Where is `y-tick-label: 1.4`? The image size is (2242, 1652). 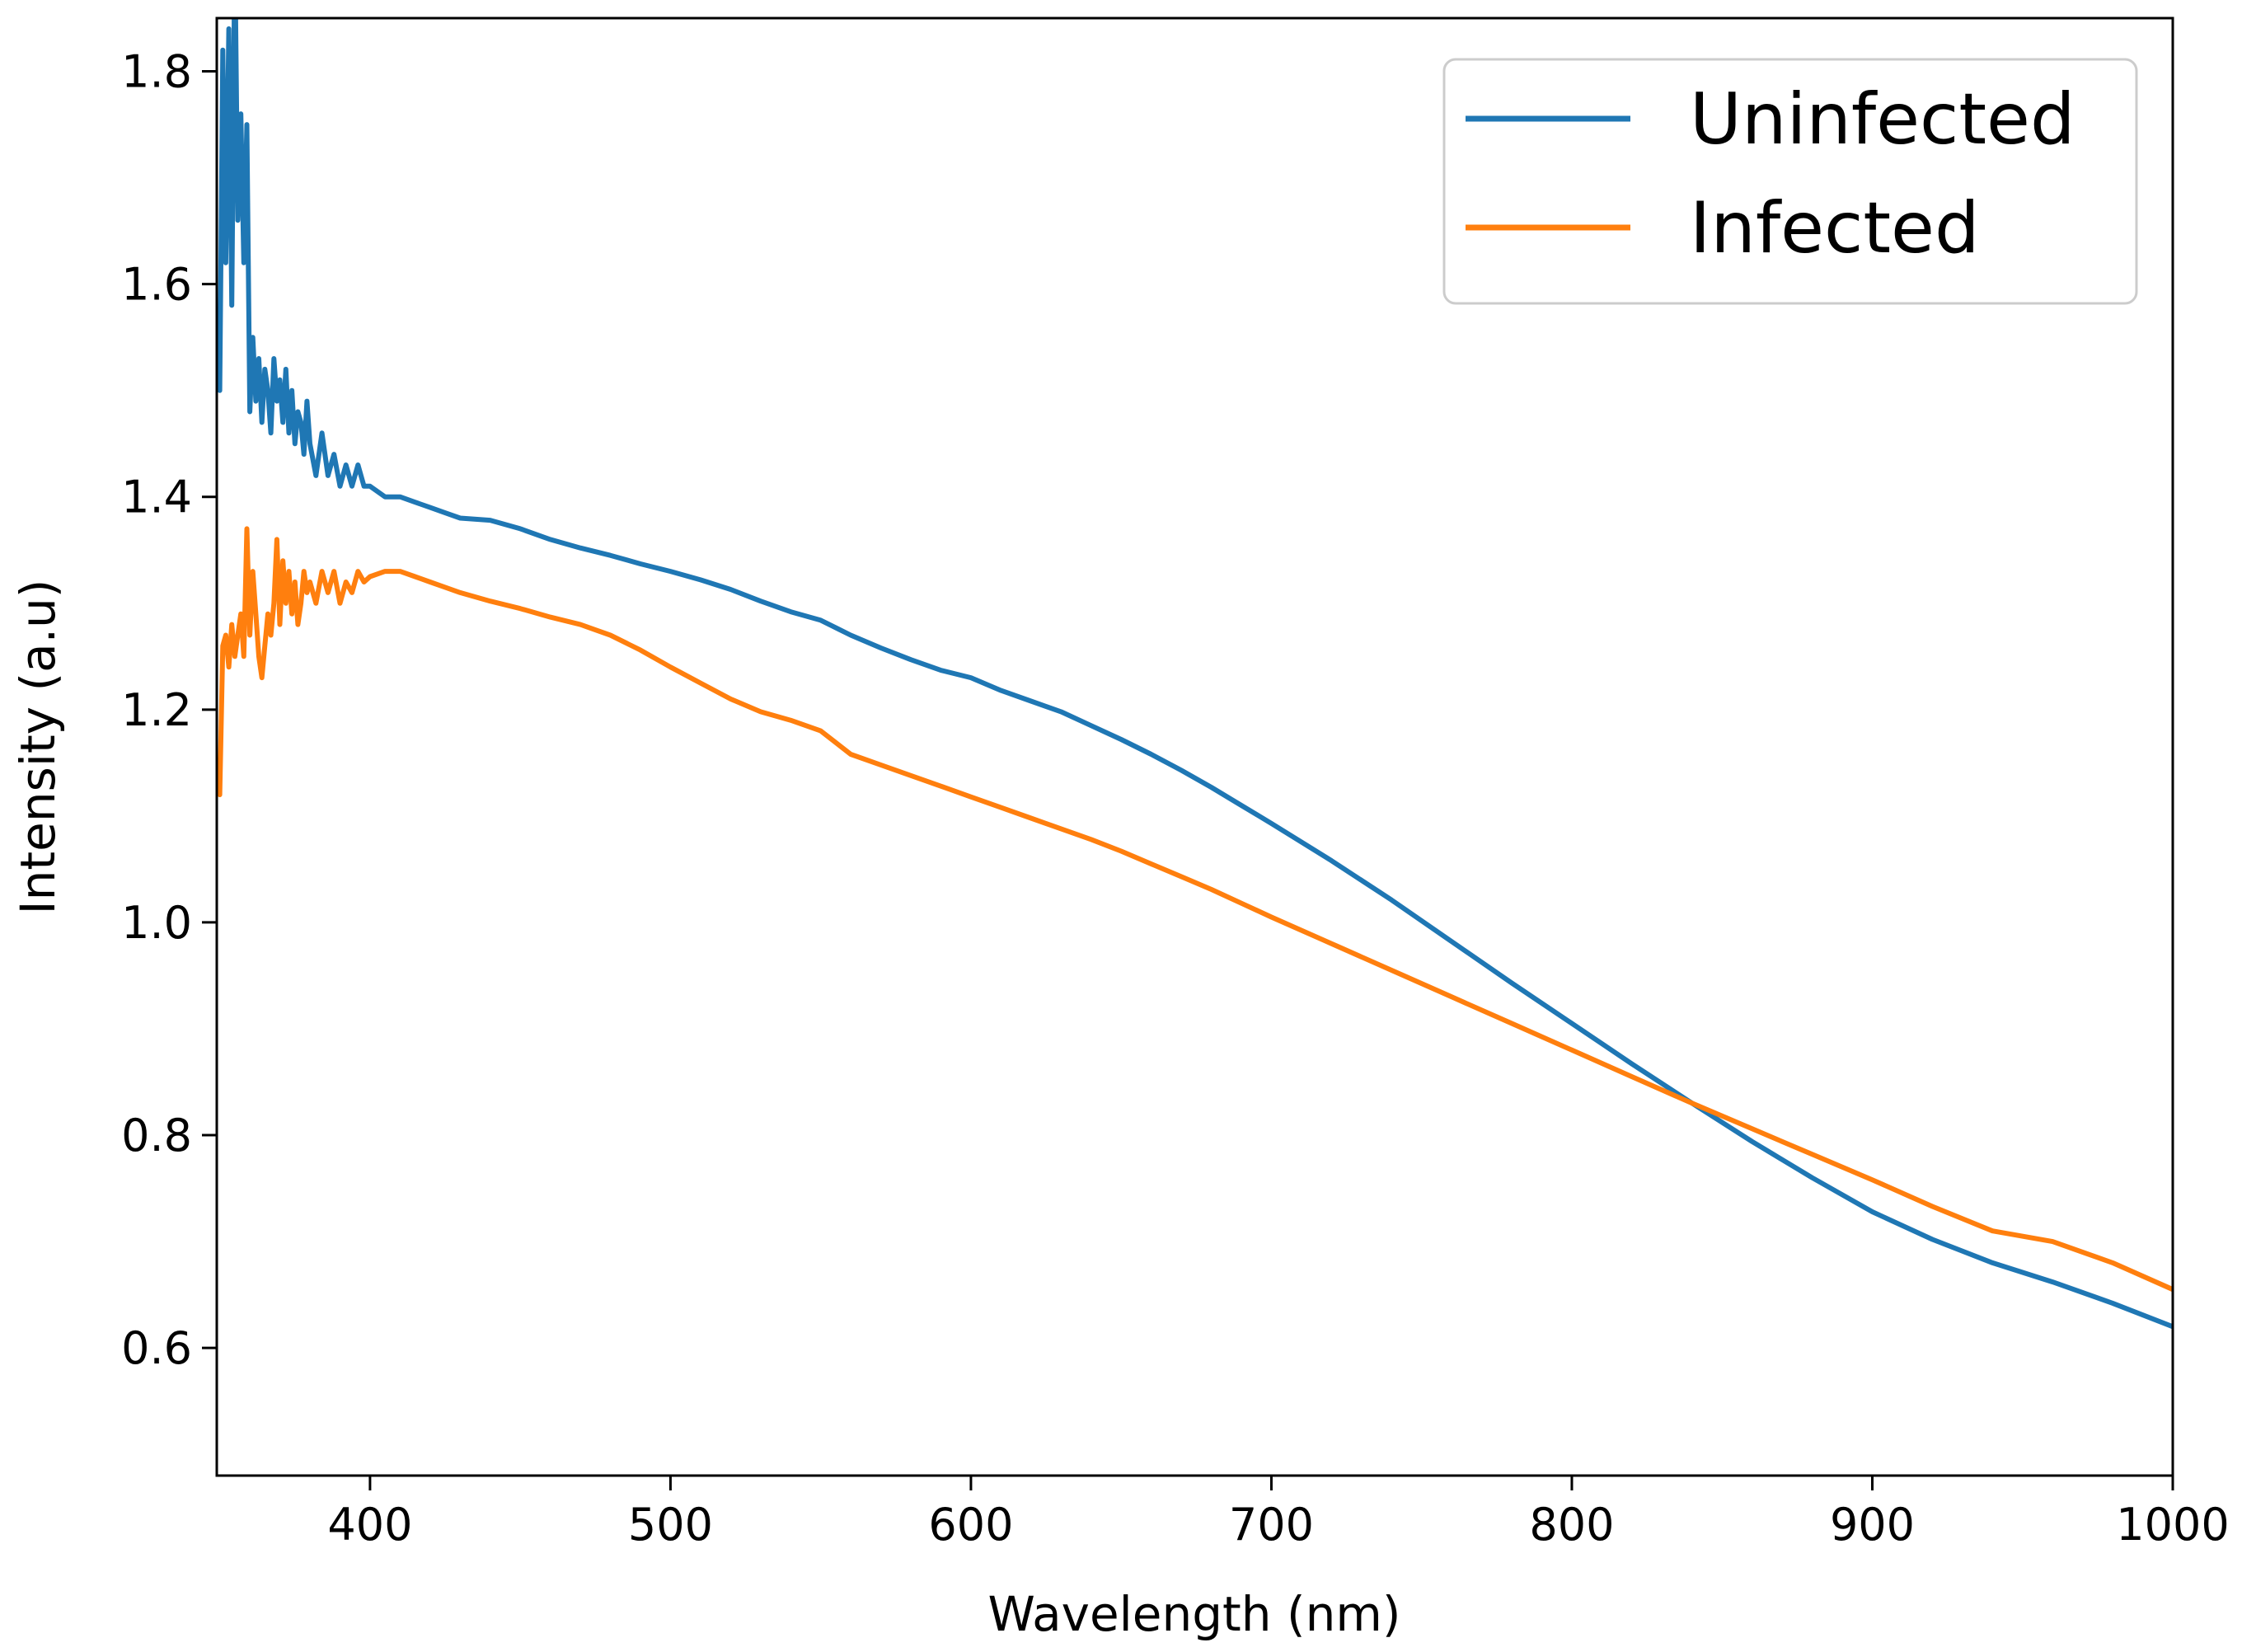 y-tick-label: 1.4 is located at coordinates (156, 497).